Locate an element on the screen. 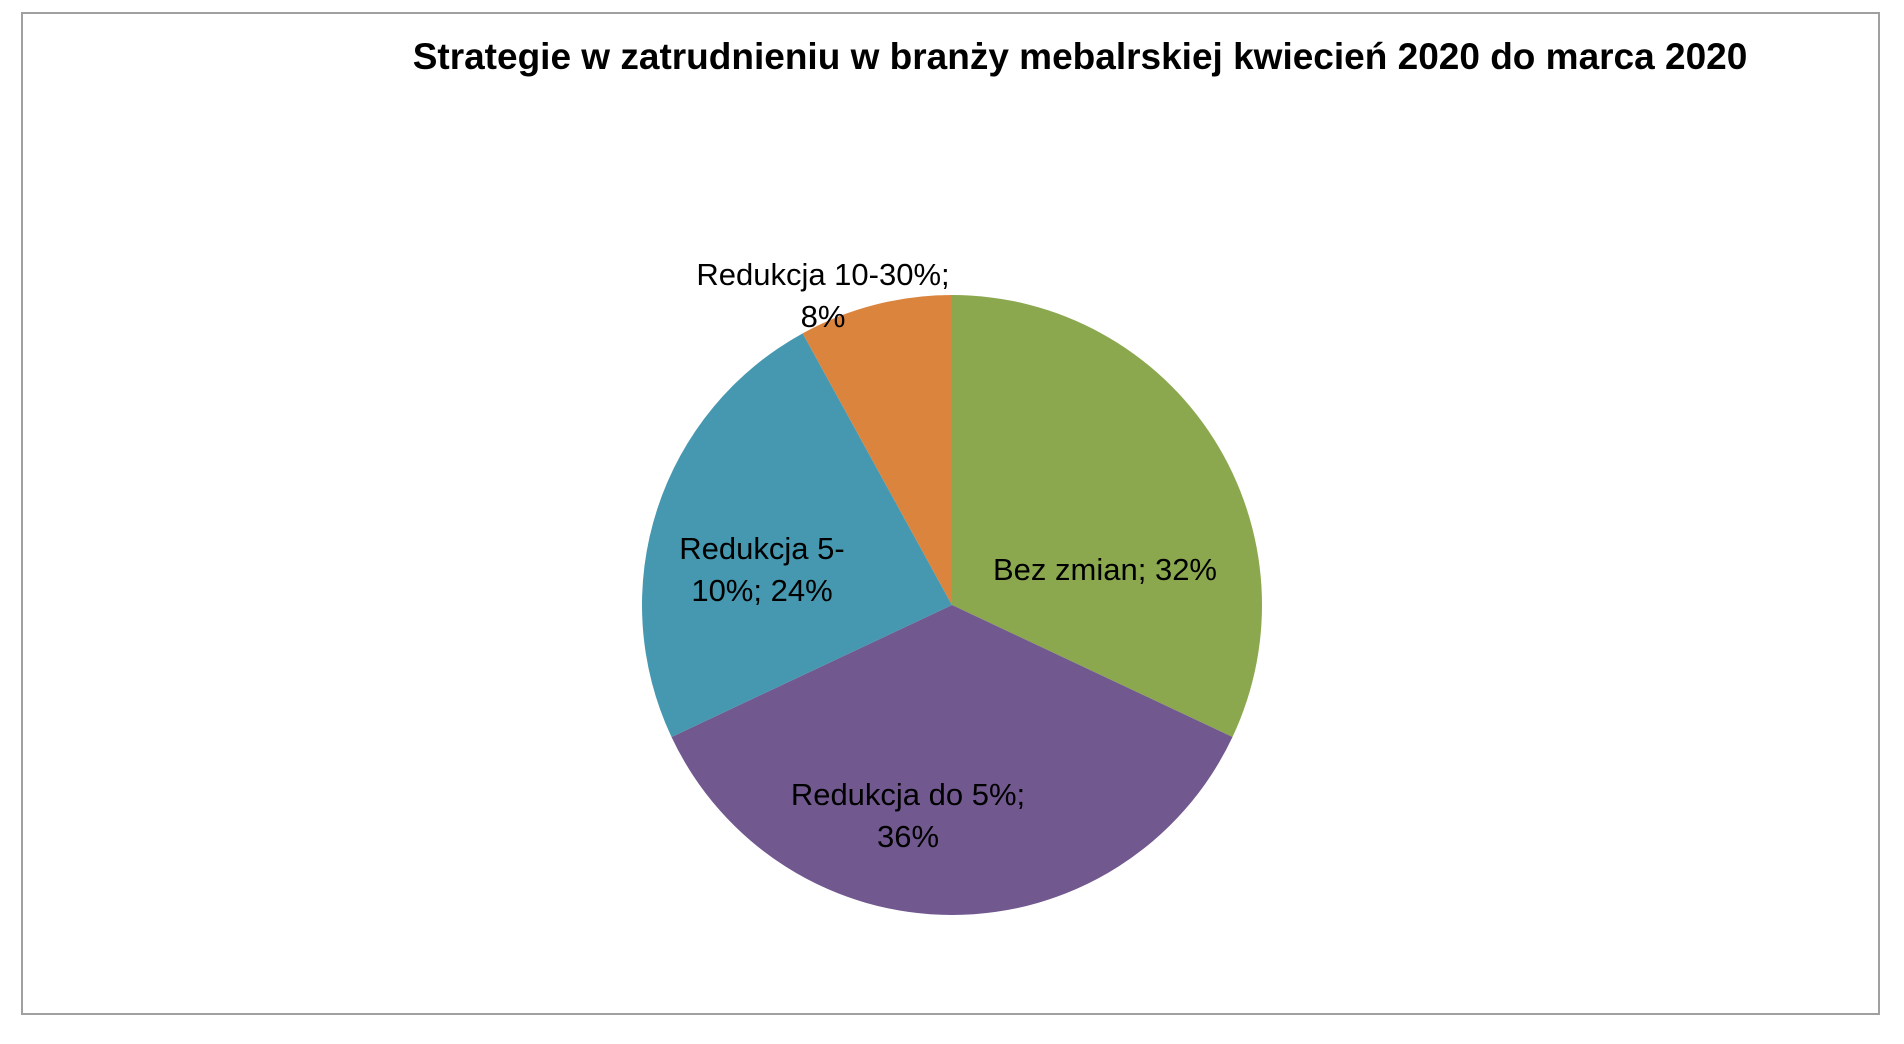  data-label: Redukcja do 5%; 36% is located at coordinates (908, 815).